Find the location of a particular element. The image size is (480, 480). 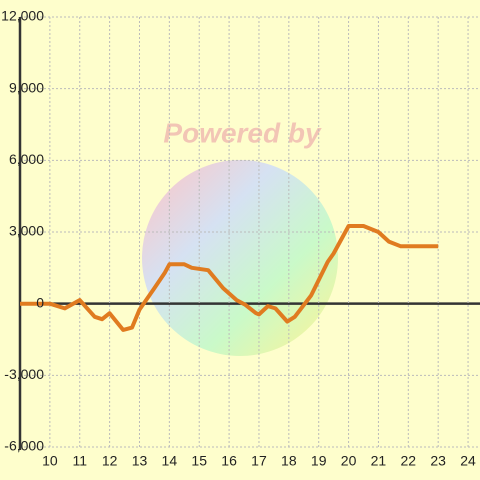

x-tick-label: 14 is located at coordinates (170, 461).